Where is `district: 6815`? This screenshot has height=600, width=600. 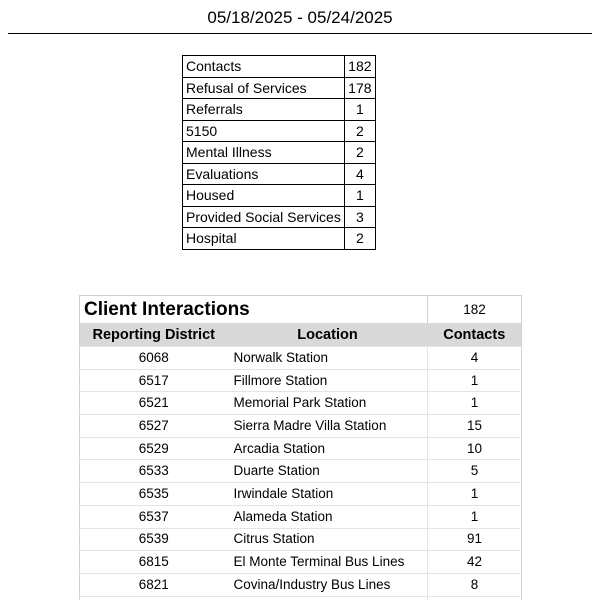
district: 6815 is located at coordinates (153, 562).